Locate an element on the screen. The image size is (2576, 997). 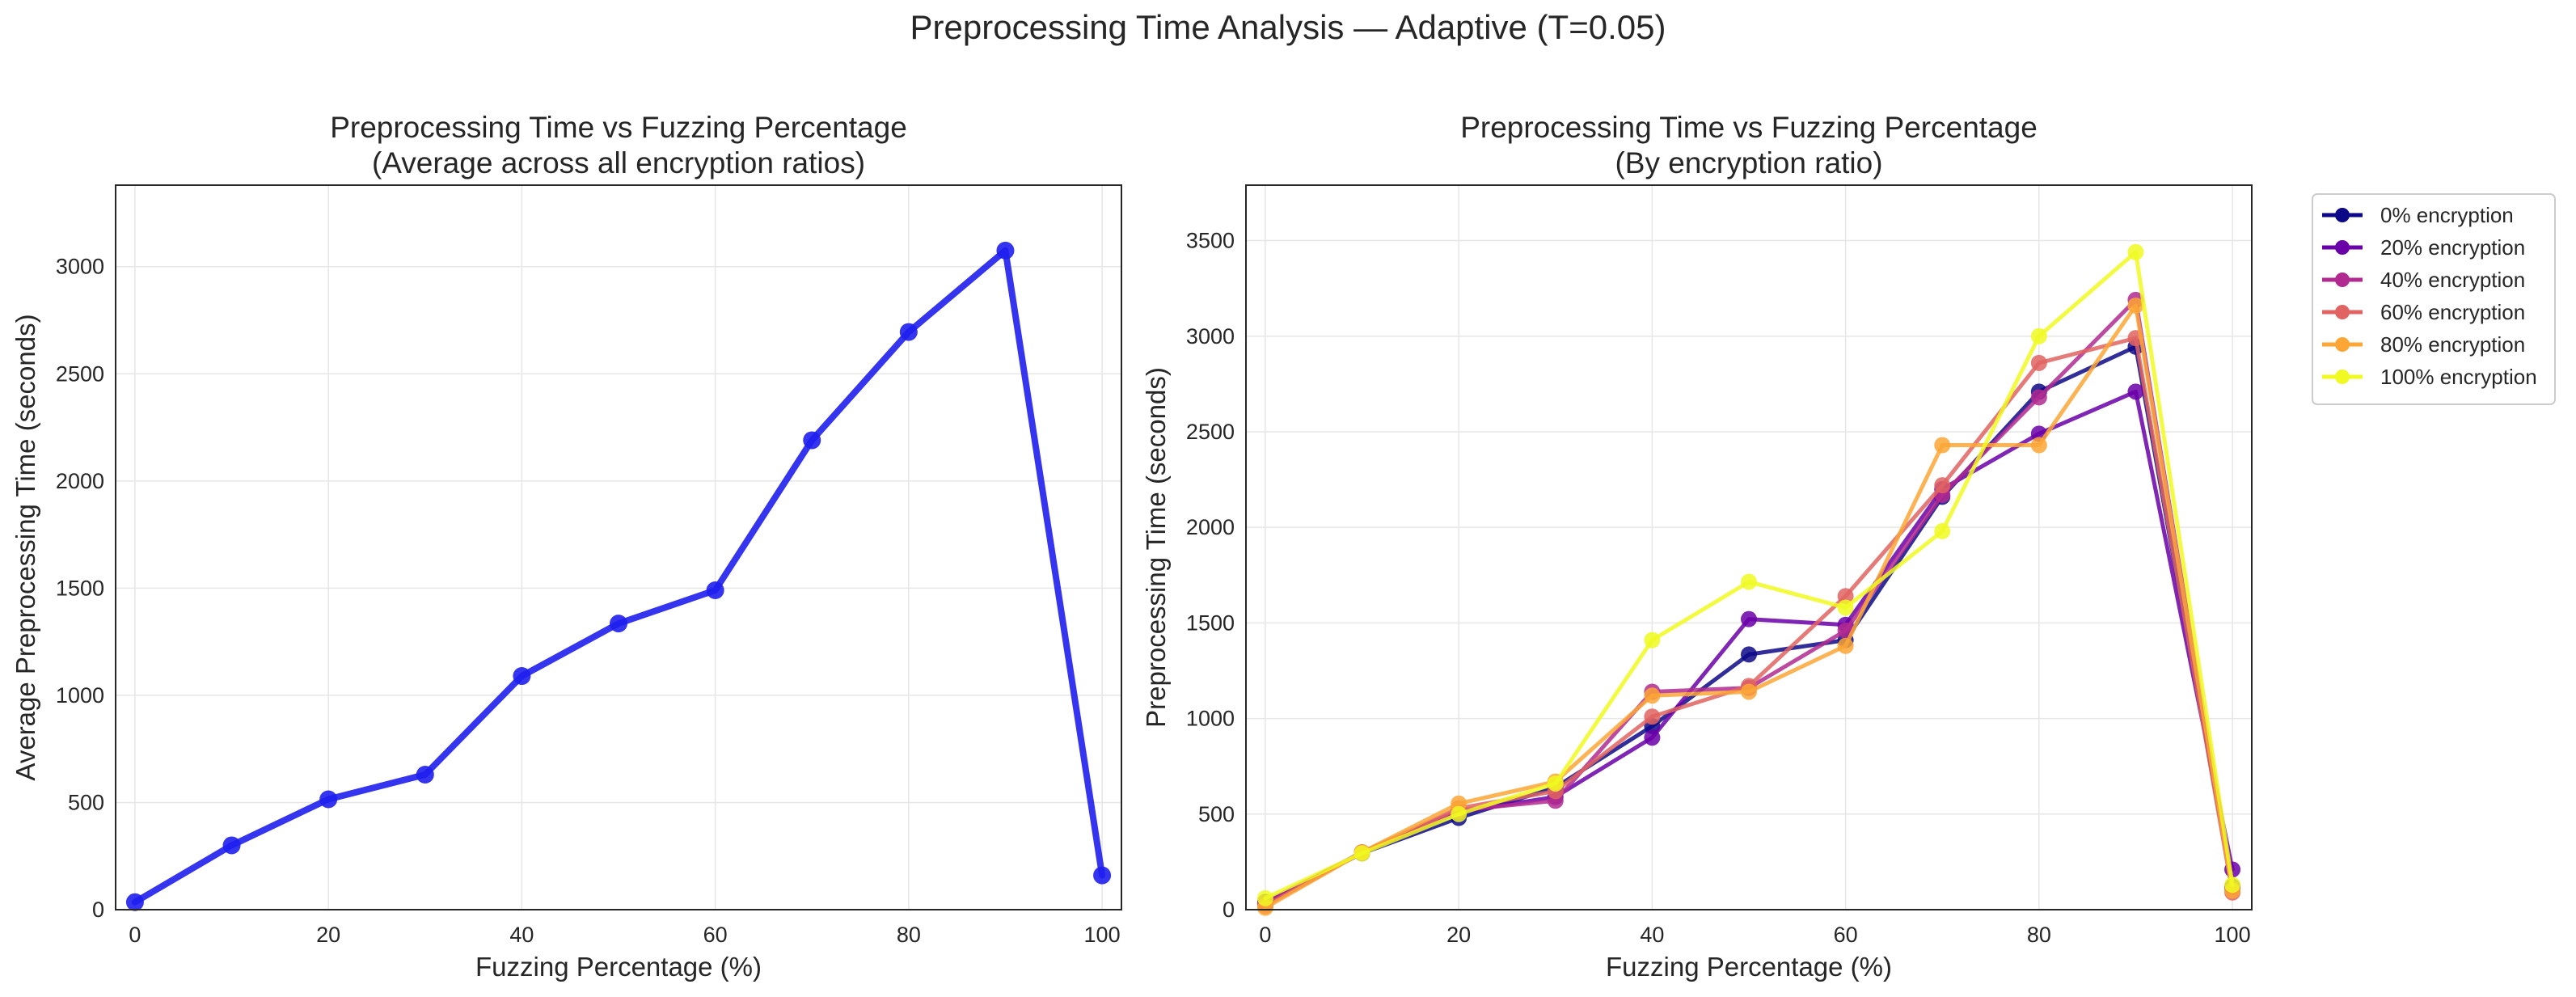
legend-item: 0% encryption is located at coordinates (2418, 215).